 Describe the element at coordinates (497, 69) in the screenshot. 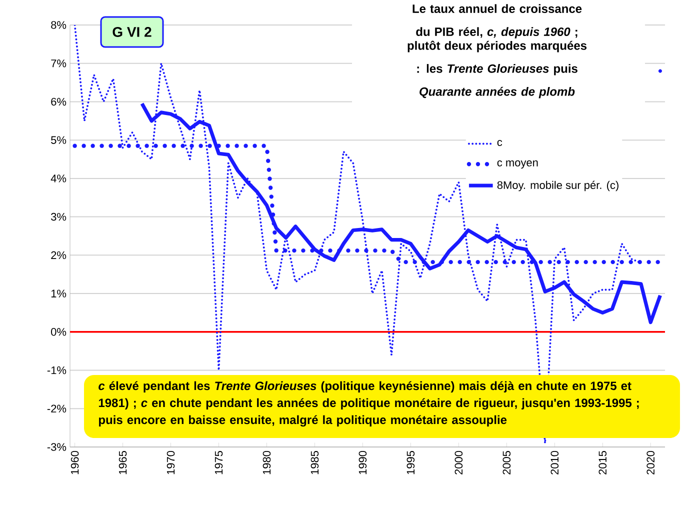

I see `text: plutôt deux périodes marquées : les Trente Glorieuses puis Quarante années de plomb` at that location.